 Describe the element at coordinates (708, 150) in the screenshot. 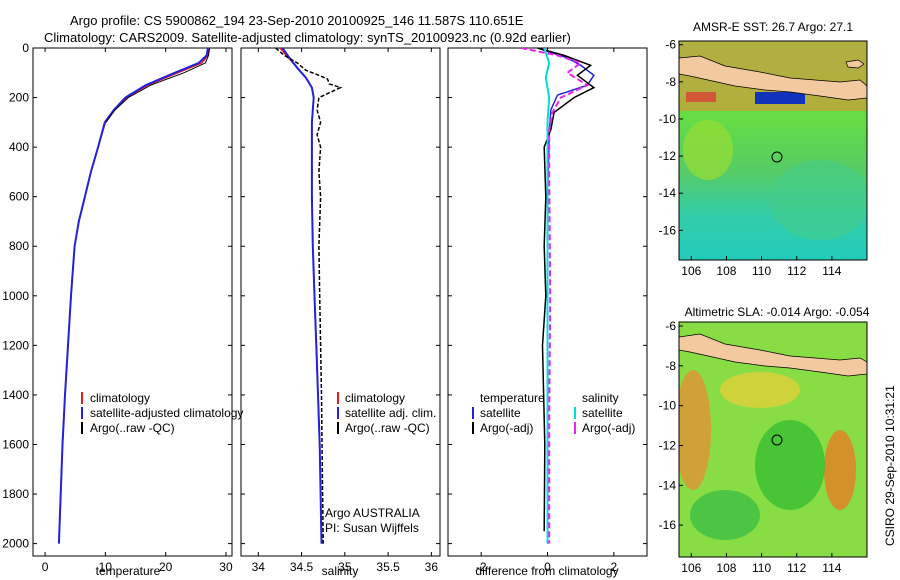

I see `sst-warm-blob` at that location.